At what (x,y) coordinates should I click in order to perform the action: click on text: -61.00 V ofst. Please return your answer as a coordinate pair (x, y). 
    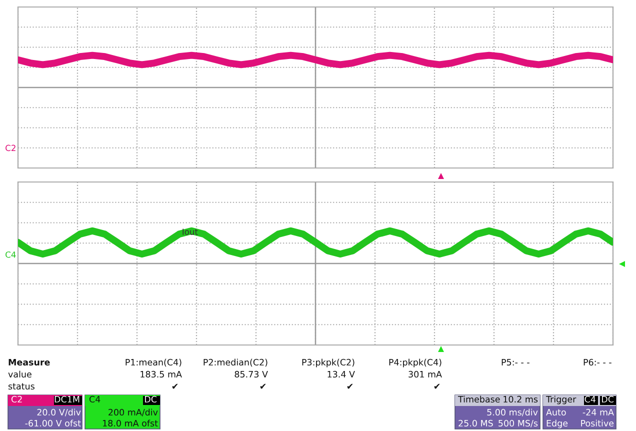
    Looking at the image, I should click on (53, 423).